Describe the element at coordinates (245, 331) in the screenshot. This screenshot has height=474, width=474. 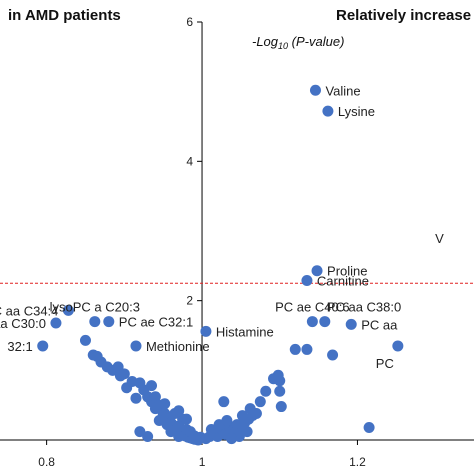
I see `point-annotation: Histamine` at that location.